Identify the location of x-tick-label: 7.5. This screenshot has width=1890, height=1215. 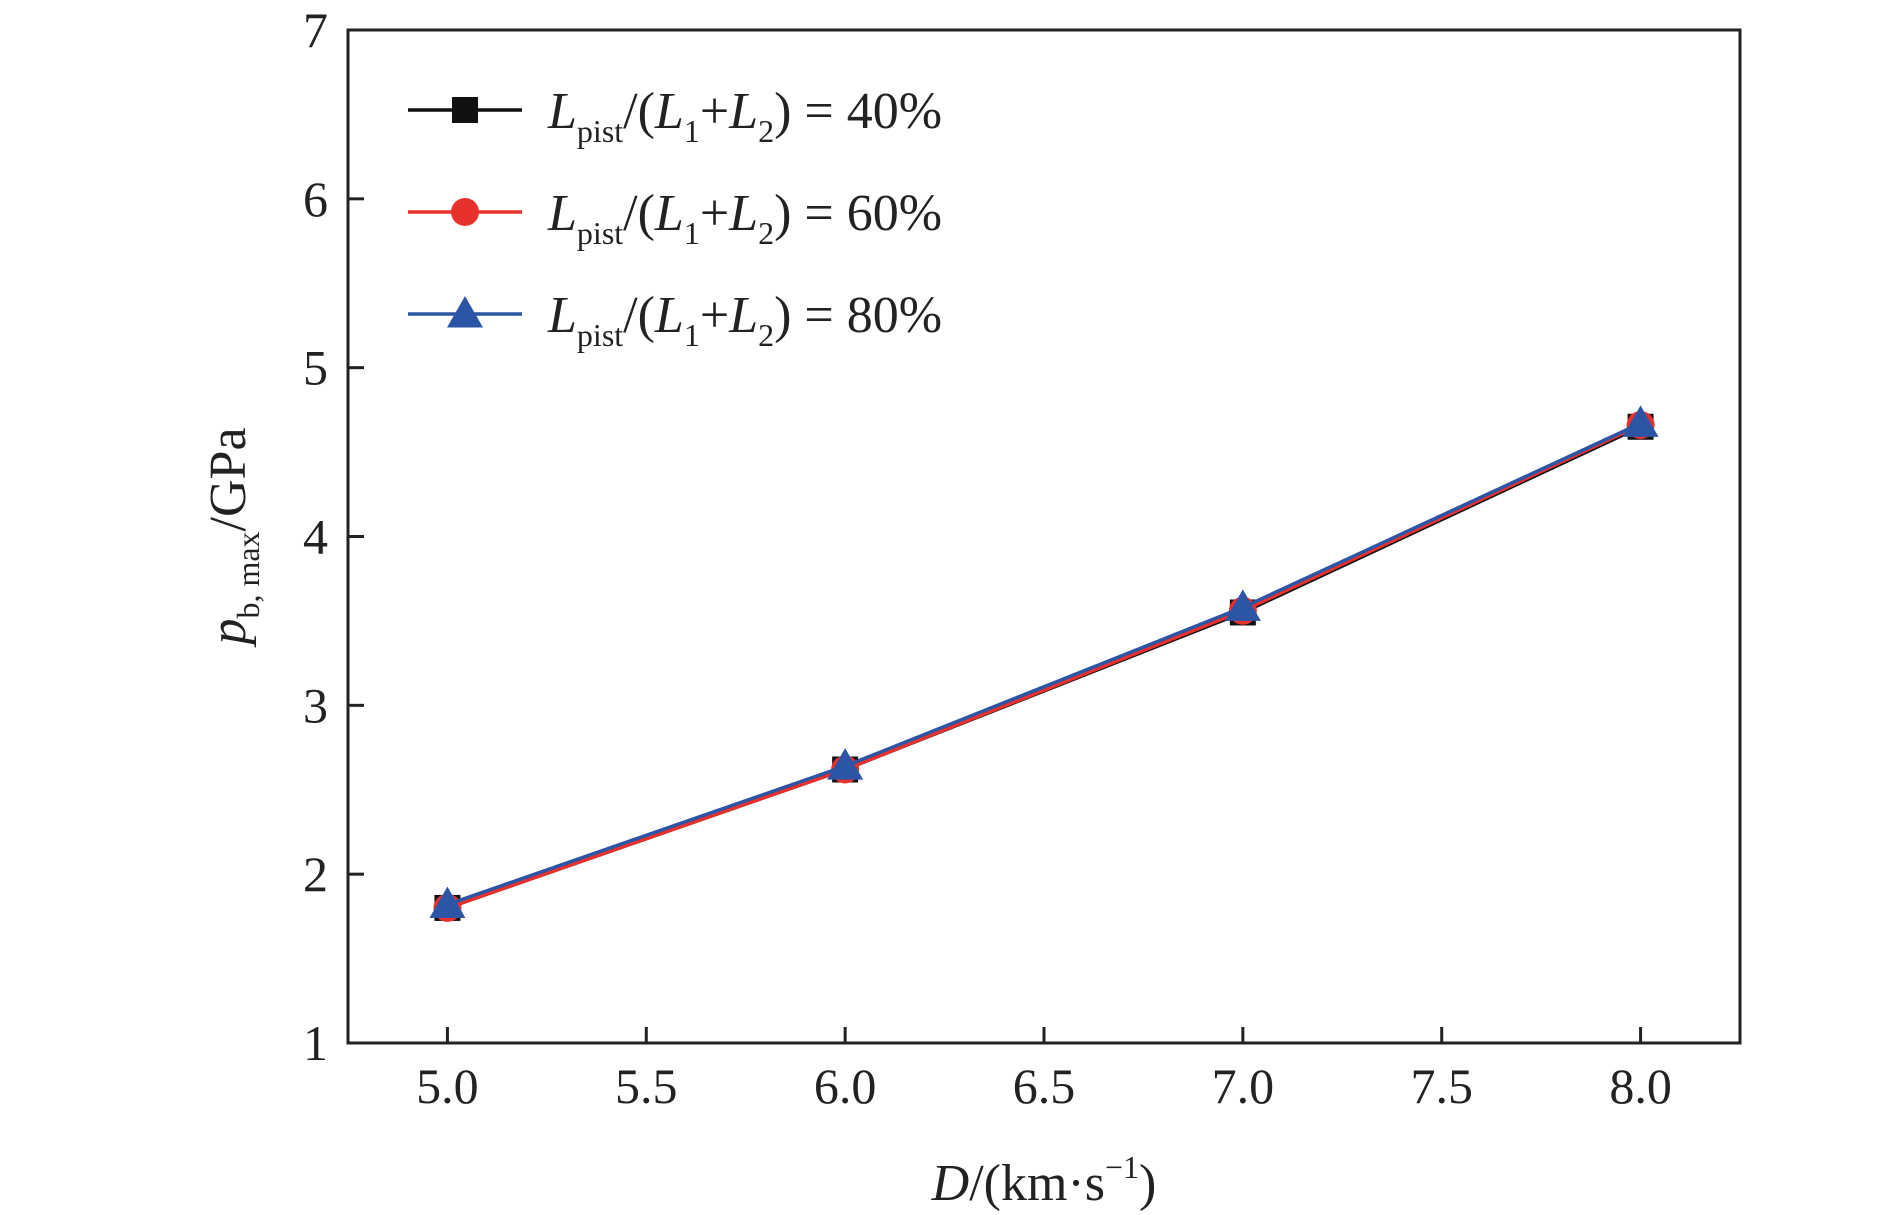
(1441, 1086).